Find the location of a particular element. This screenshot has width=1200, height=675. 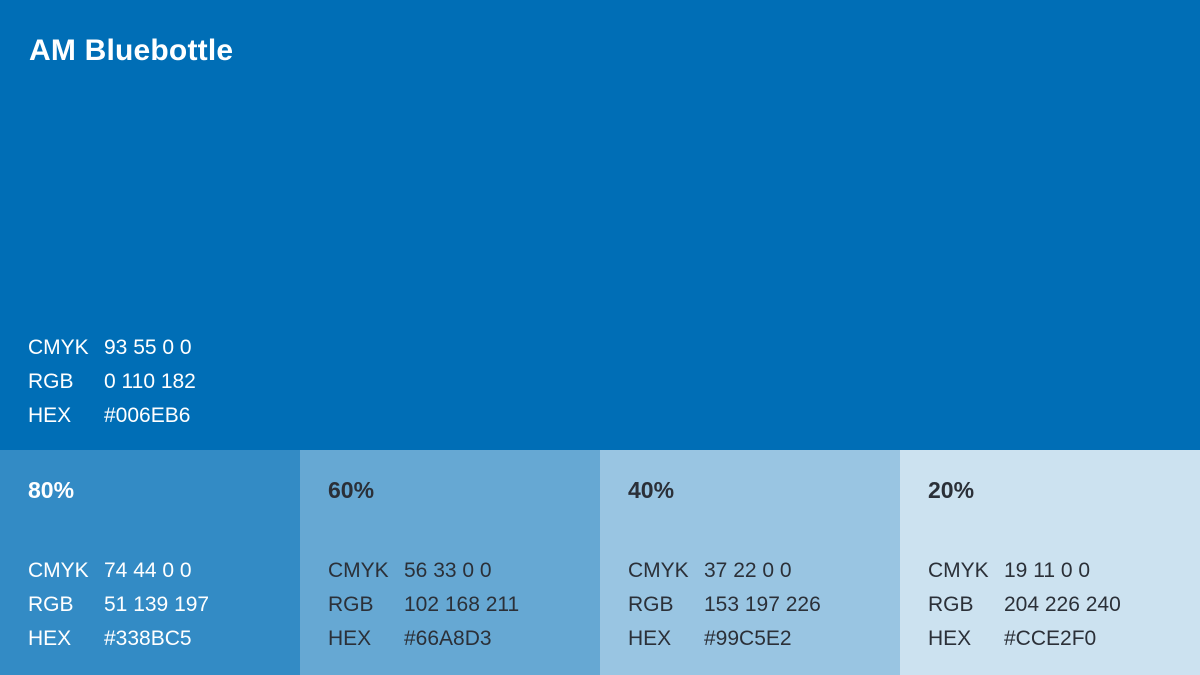

spec-row-hex: HEX #CCE2F0 is located at coordinates (1024, 639).